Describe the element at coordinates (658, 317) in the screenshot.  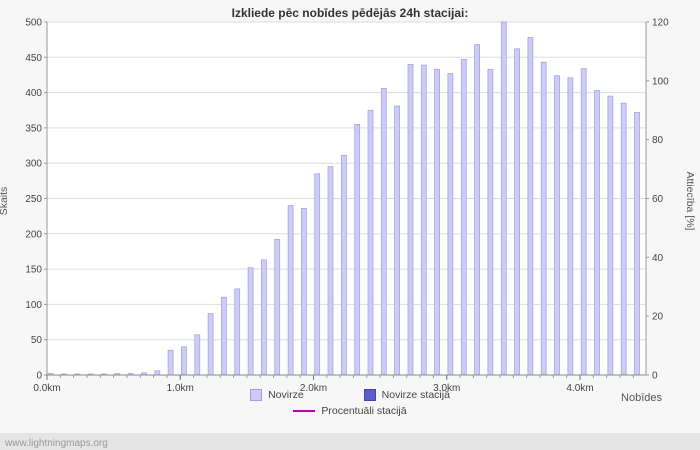
I see `y-right-tick-label: 20` at that location.